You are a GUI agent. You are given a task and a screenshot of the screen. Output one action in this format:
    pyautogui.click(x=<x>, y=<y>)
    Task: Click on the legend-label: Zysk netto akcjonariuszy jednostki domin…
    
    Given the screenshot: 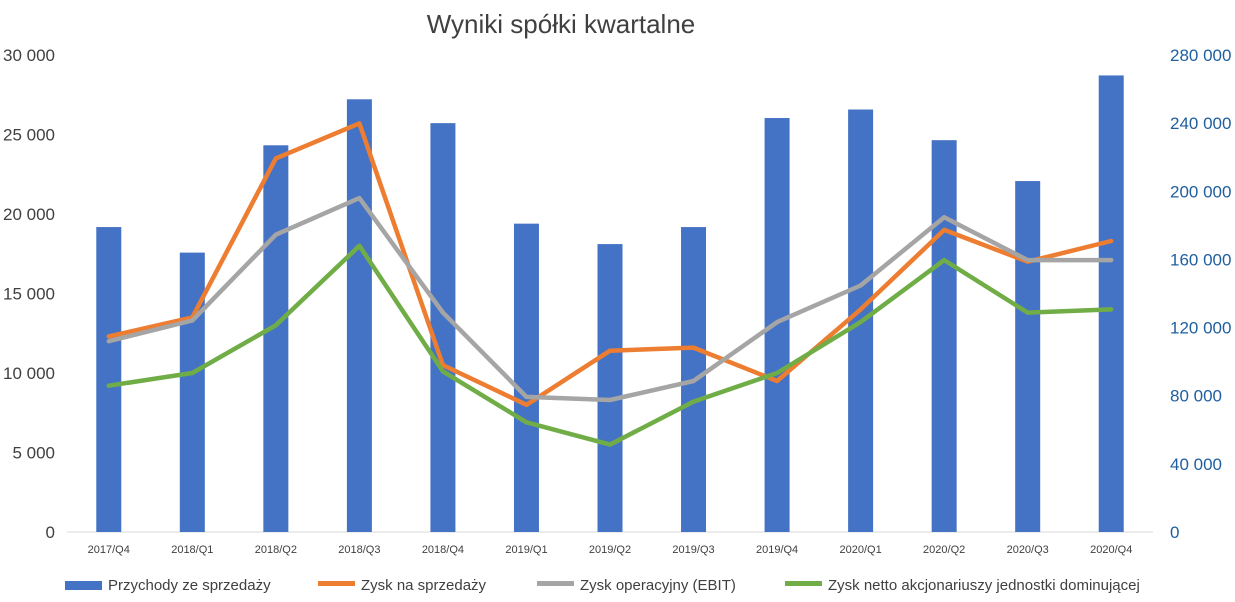 What is the action you would take?
    pyautogui.click(x=984, y=585)
    